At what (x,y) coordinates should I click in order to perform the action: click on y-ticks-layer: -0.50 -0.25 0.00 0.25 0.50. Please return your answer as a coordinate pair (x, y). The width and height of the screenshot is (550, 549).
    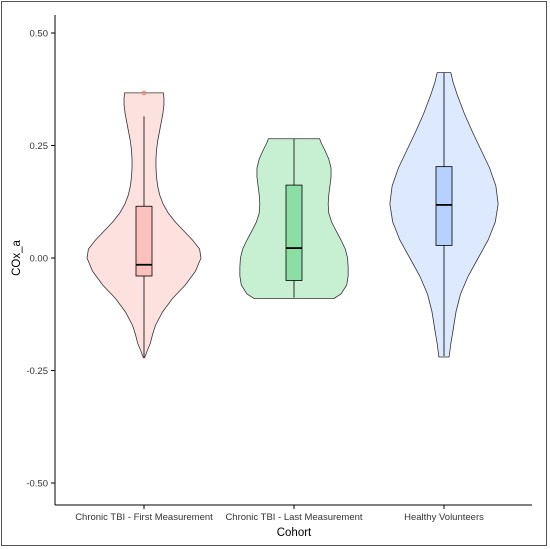
    Looking at the image, I should click on (40, 259).